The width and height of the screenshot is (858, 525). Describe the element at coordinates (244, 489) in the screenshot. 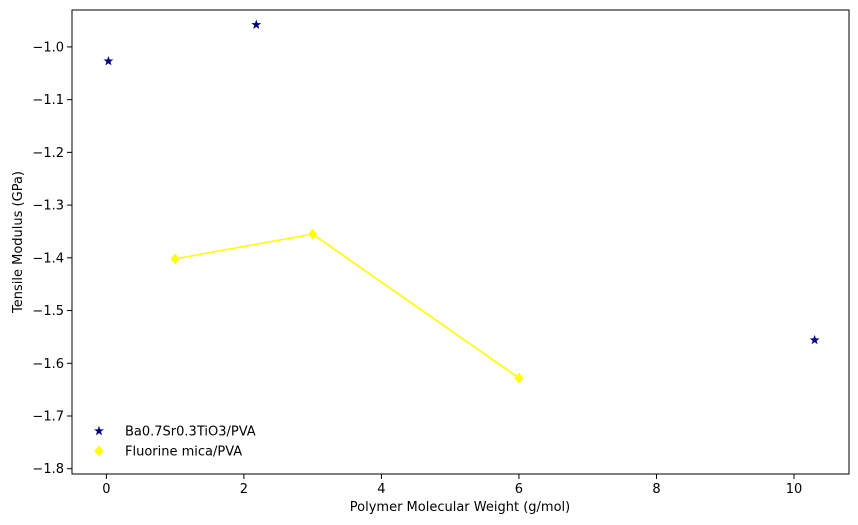

I see `x-tick-label: 2` at that location.